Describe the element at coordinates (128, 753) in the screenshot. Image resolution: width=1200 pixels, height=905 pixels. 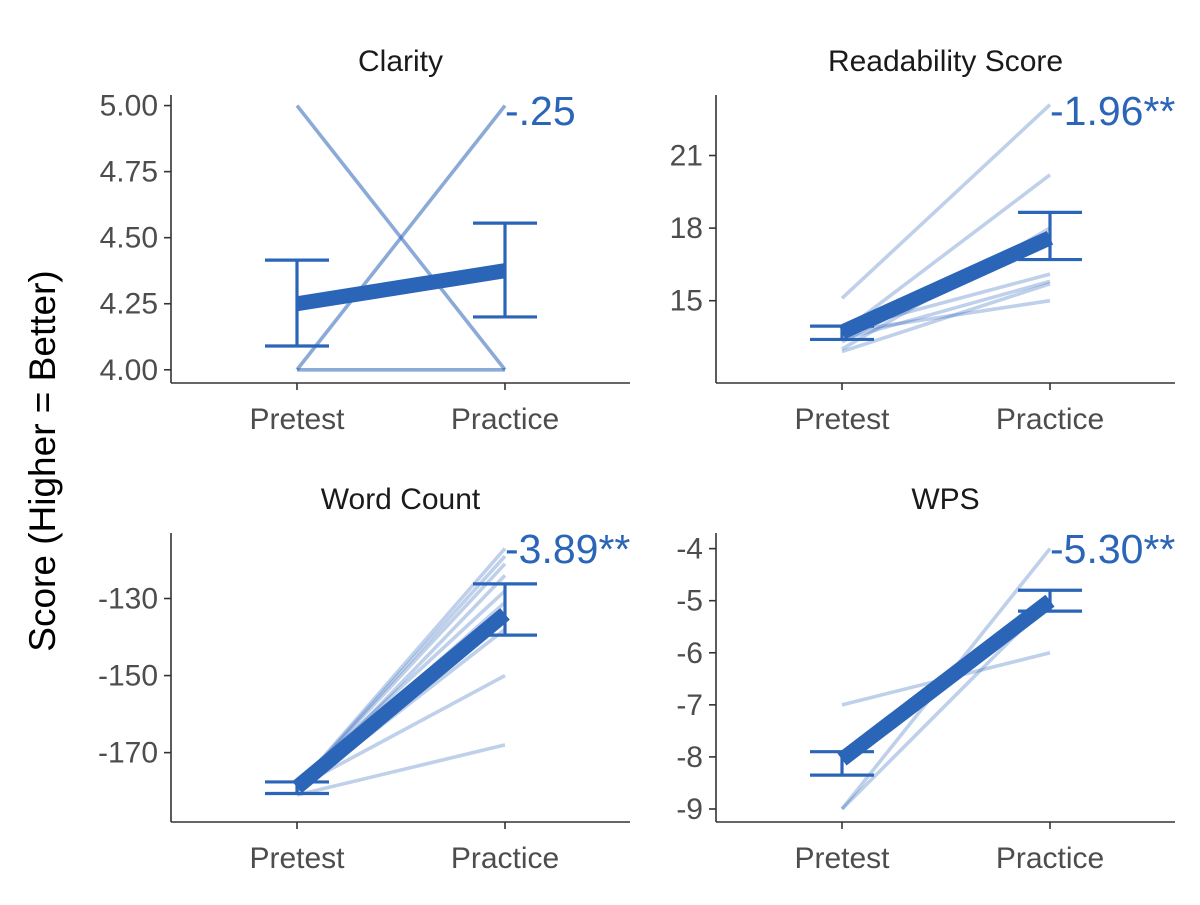
I see `y-tick-label: -170` at that location.